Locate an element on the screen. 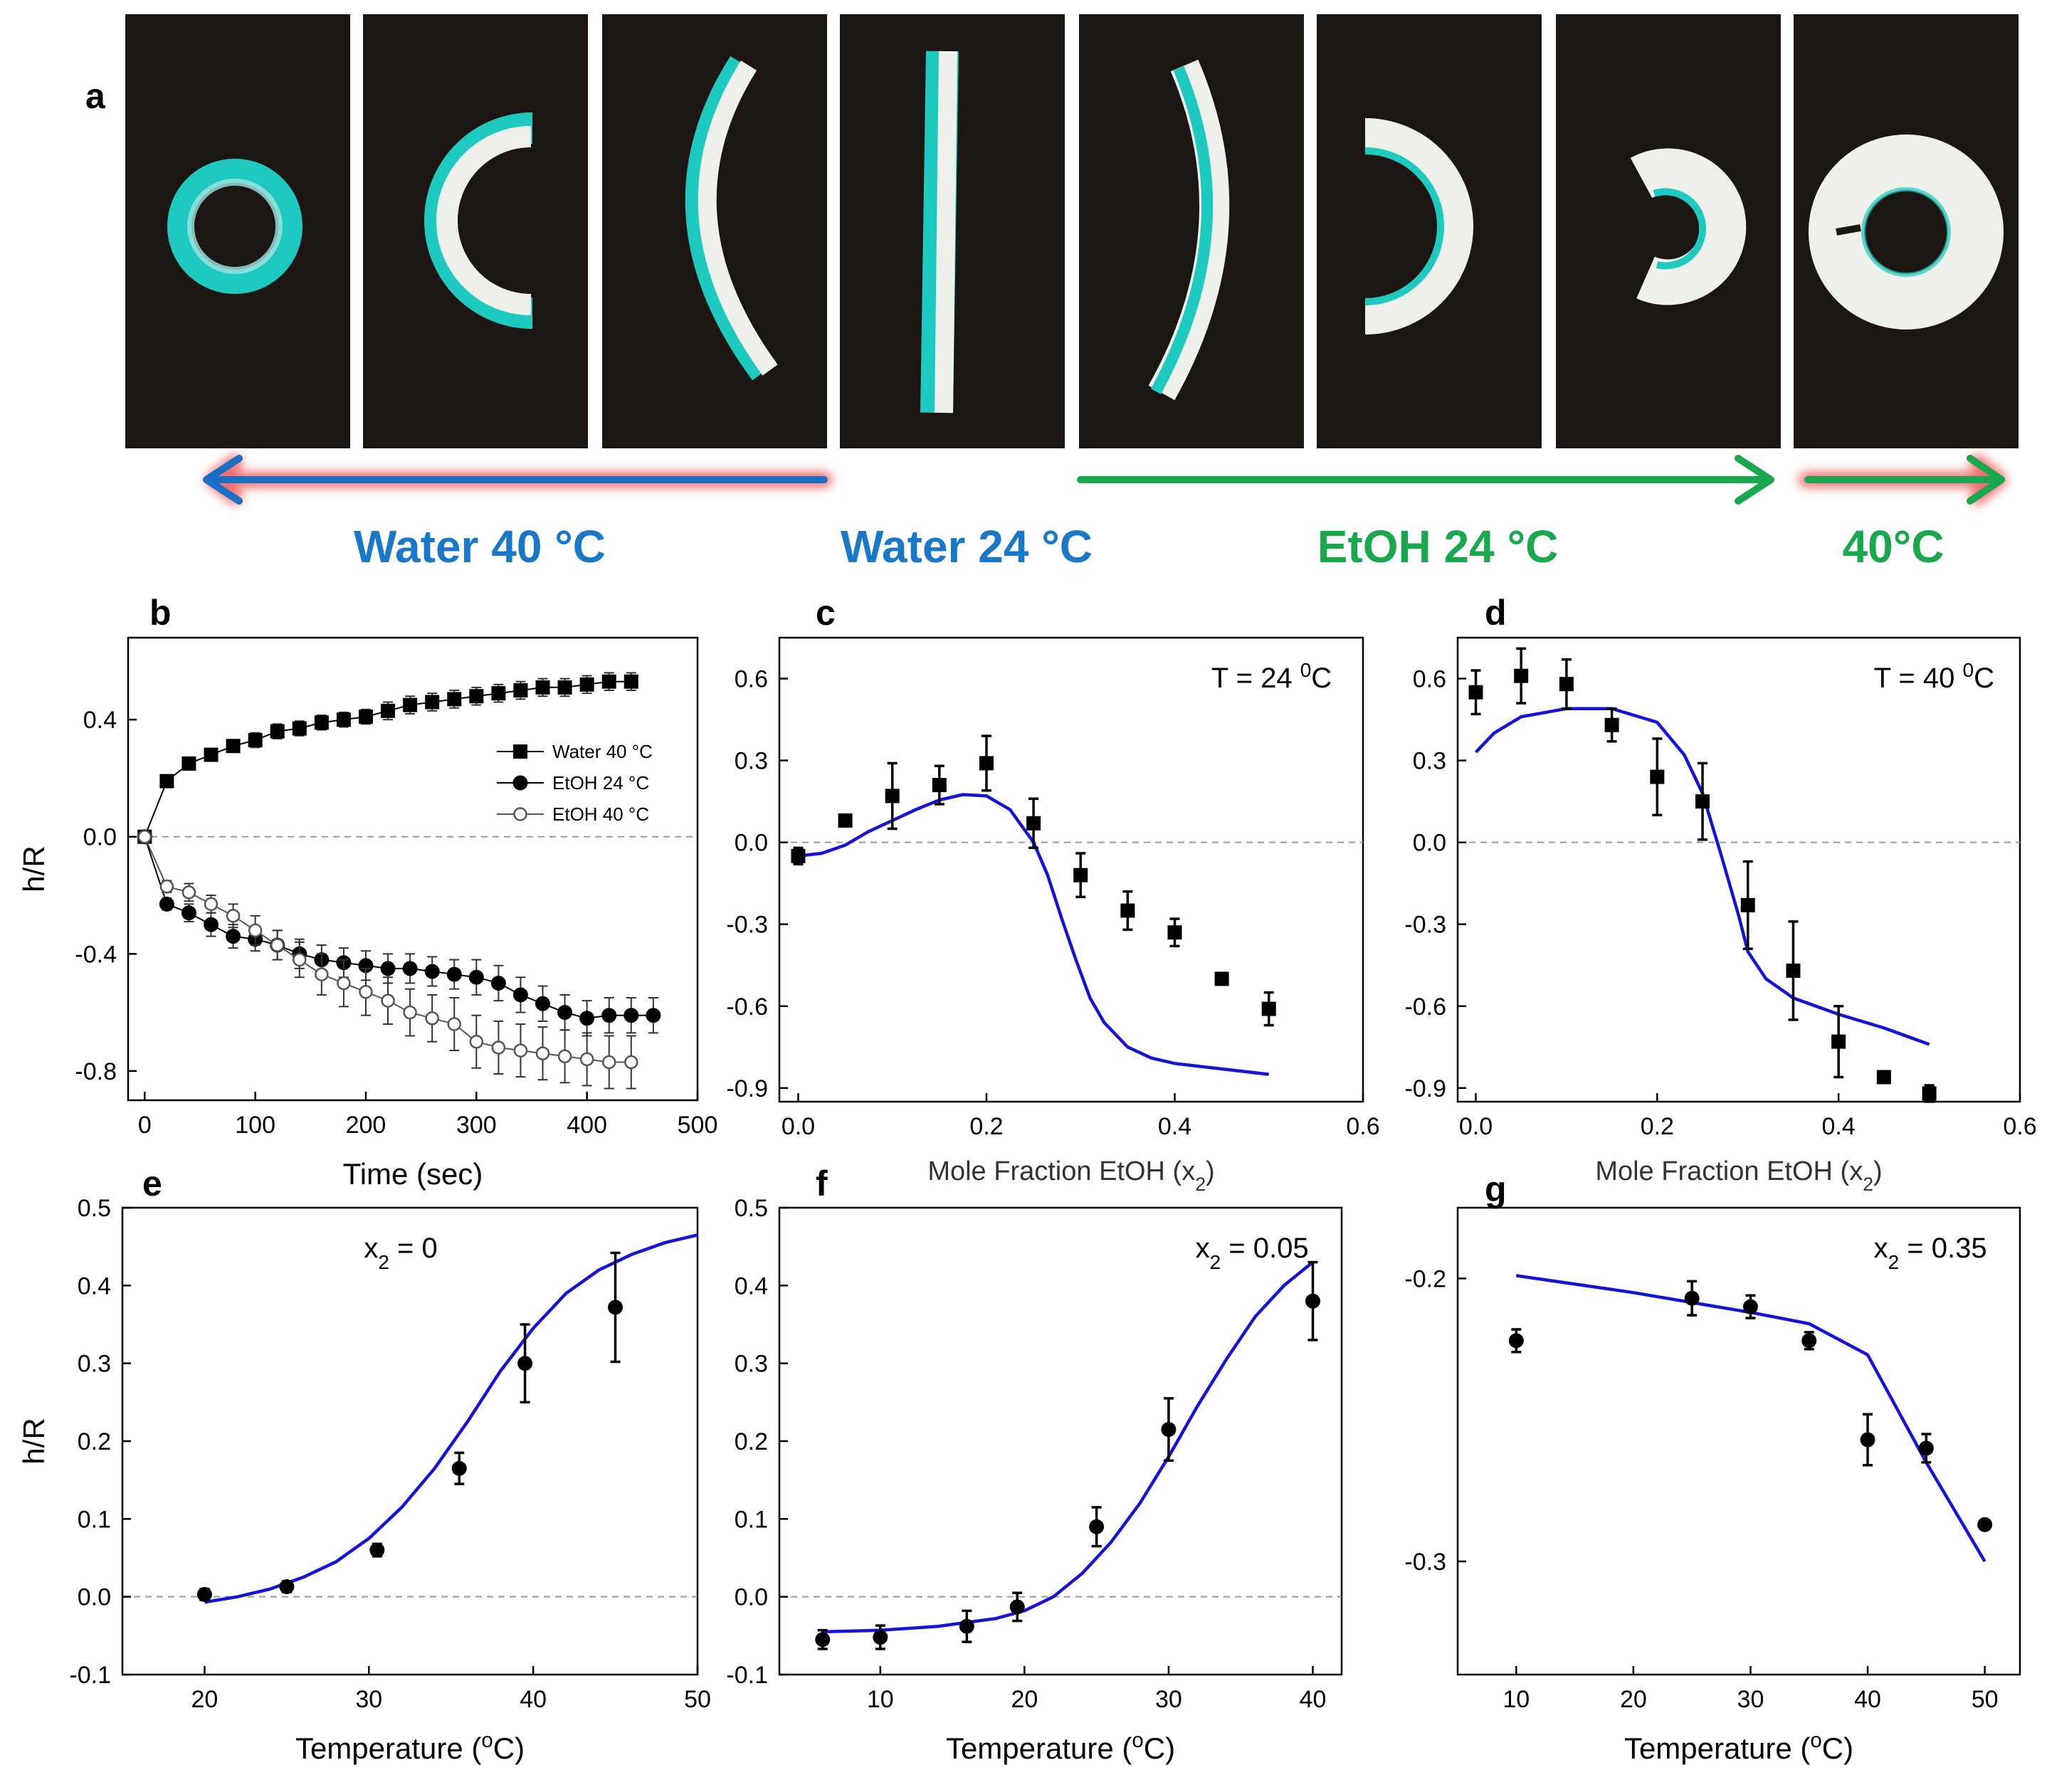 Image resolution: width=2047 pixels, height=1792 pixels. plot-frame-b is located at coordinates (413, 869).